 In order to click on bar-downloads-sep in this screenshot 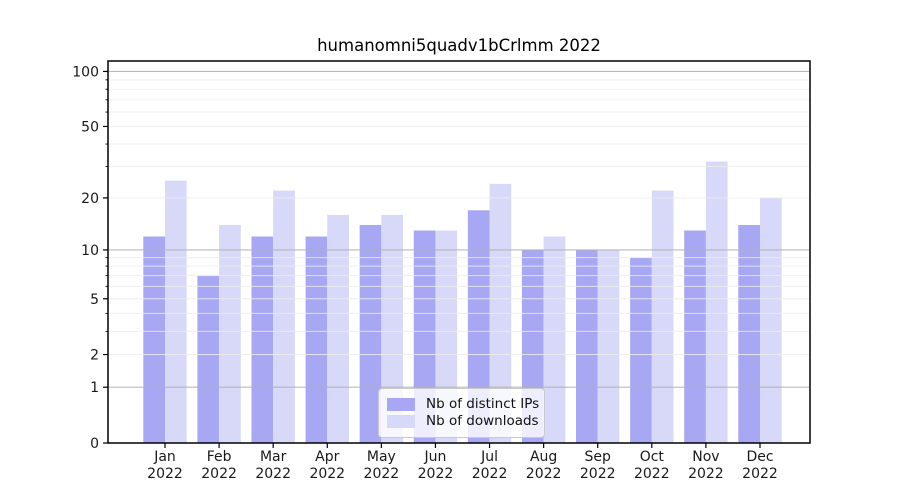, I will do `click(608, 346)`.